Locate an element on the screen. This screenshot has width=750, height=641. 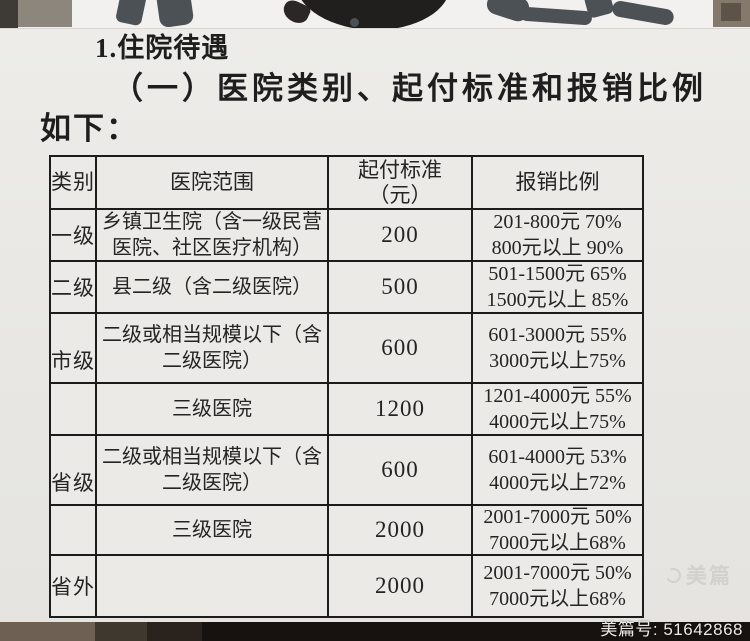
col-header-scope: 医院范围 is located at coordinates (213, 183).